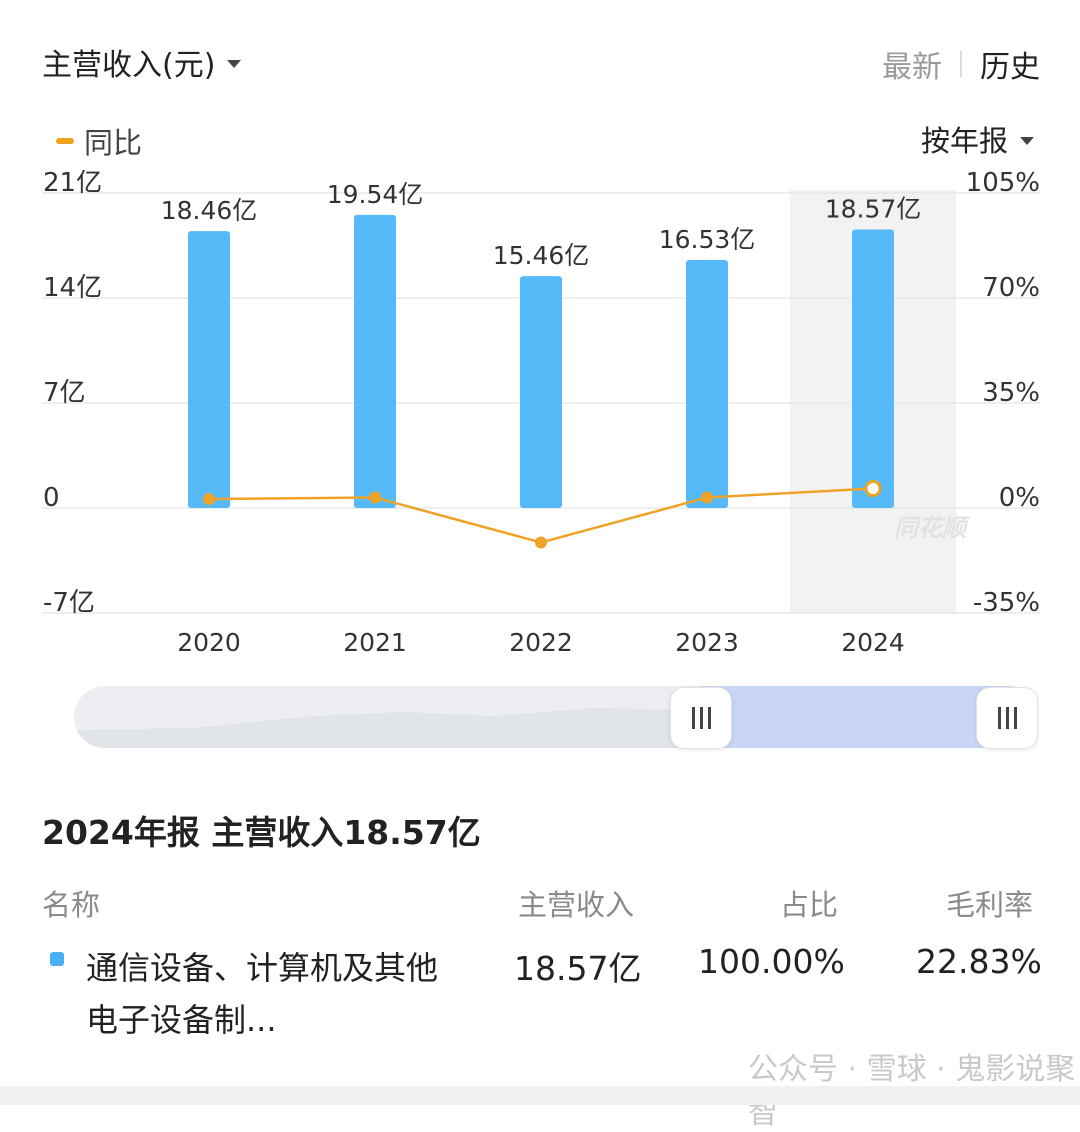 The height and width of the screenshot is (1132, 1080). I want to click on y-right-tick-label: 105%, so click(1003, 184).